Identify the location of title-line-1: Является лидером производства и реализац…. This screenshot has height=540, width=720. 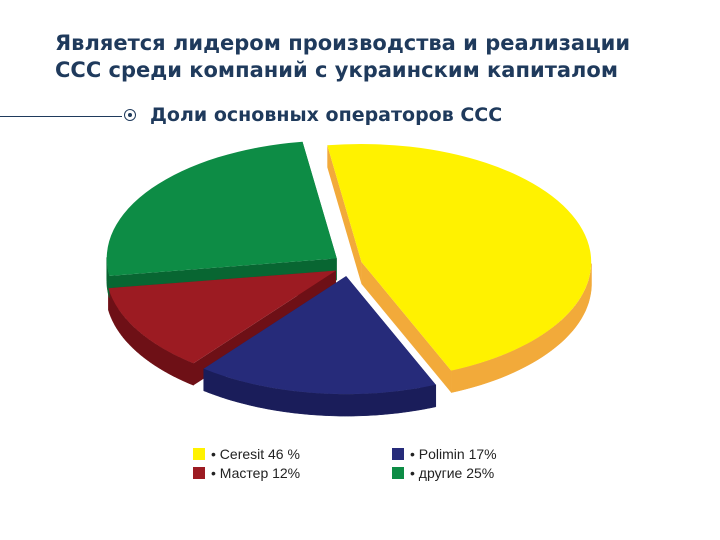
(343, 43).